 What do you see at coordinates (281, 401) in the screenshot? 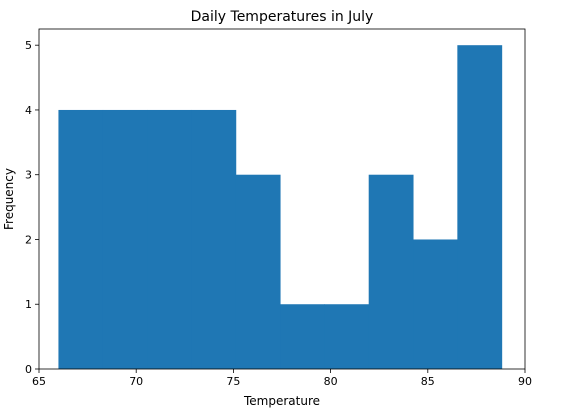
I see `x-axis-label: Temperature` at bounding box center [281, 401].